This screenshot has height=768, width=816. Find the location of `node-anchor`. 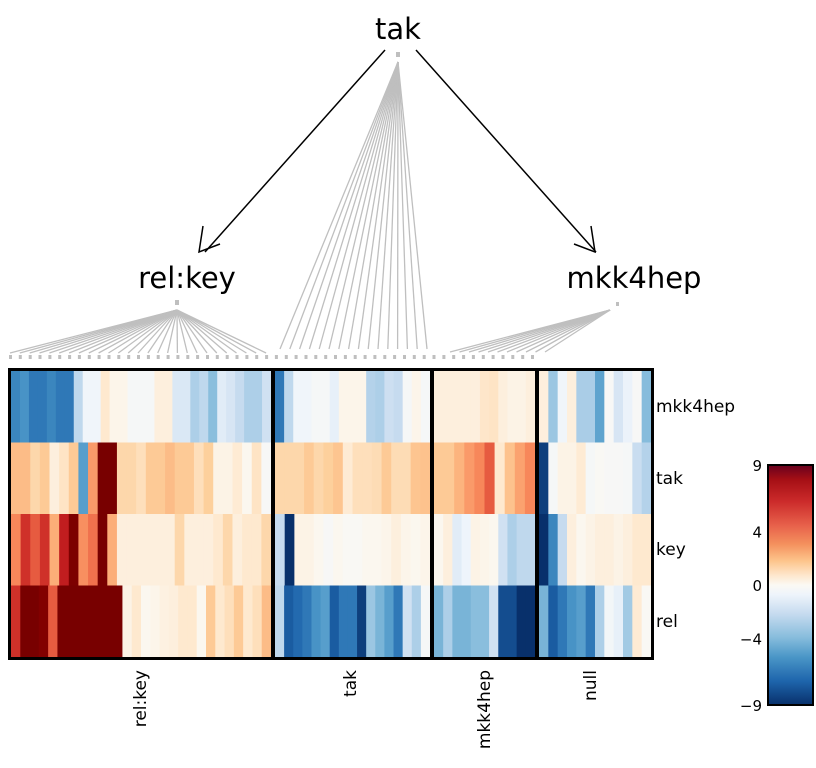

node-anchor is located at coordinates (617, 304).